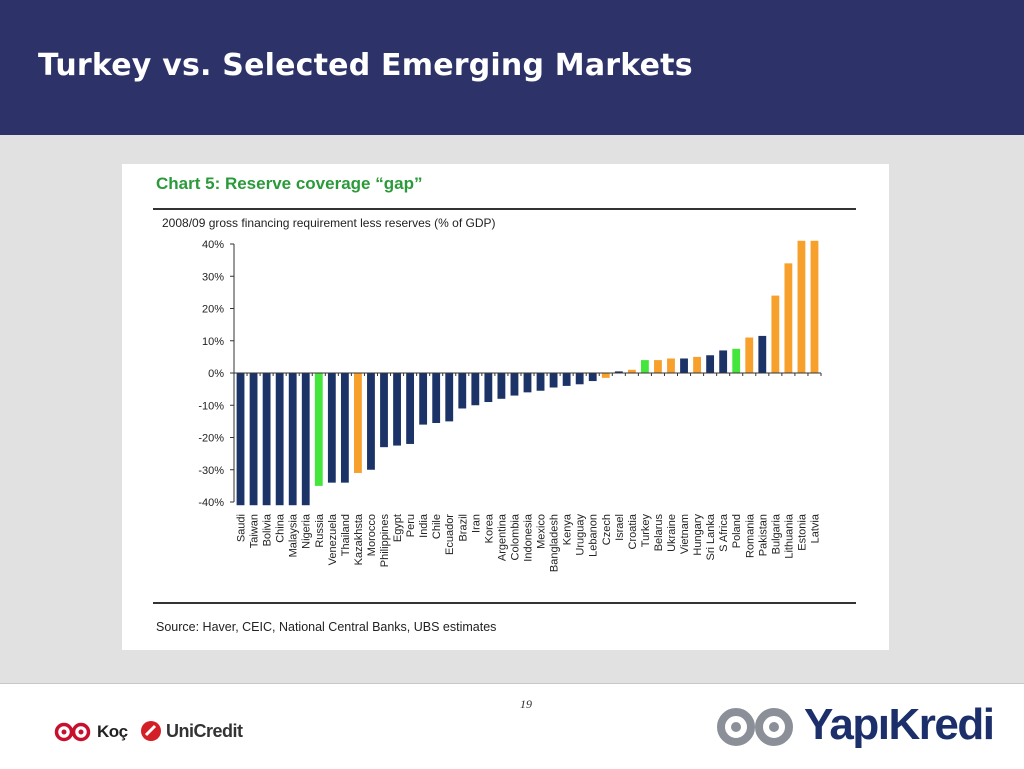 This screenshot has height=769, width=1024. What do you see at coordinates (646, 531) in the screenshot?
I see `x-tick-label: Turkey` at bounding box center [646, 531].